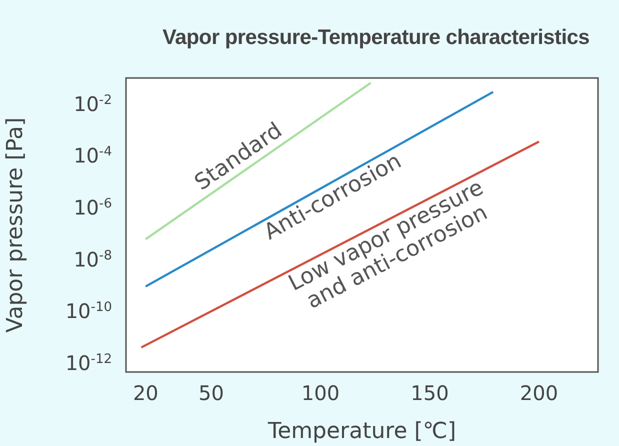 The width and height of the screenshot is (619, 446). I want to click on x-tick-label: 100, so click(320, 393).